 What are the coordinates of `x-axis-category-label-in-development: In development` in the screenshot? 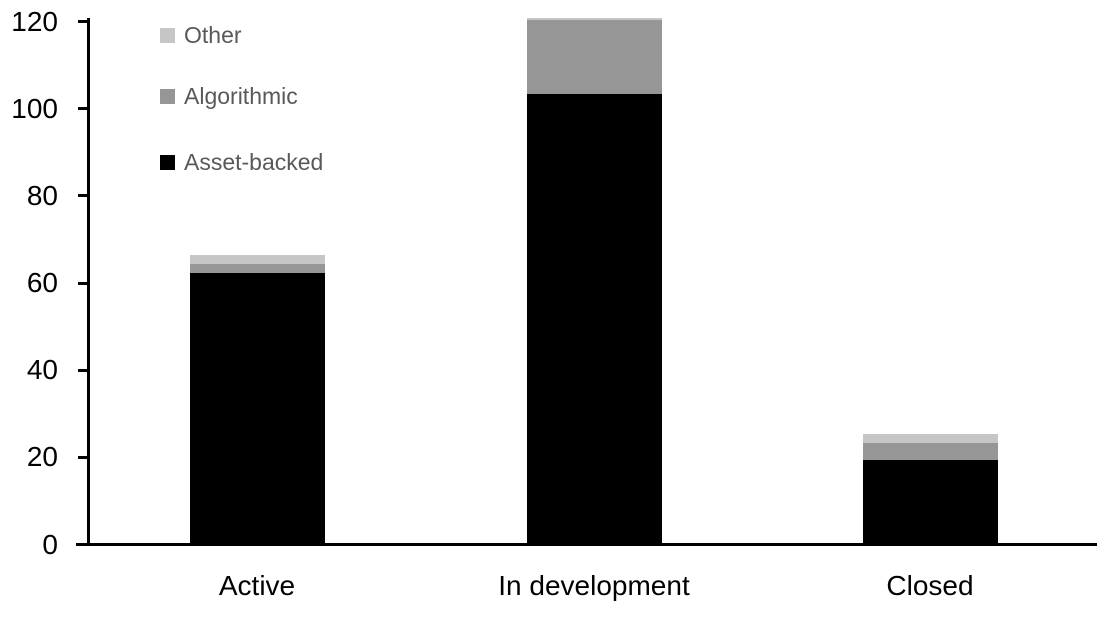 It's located at (594, 585).